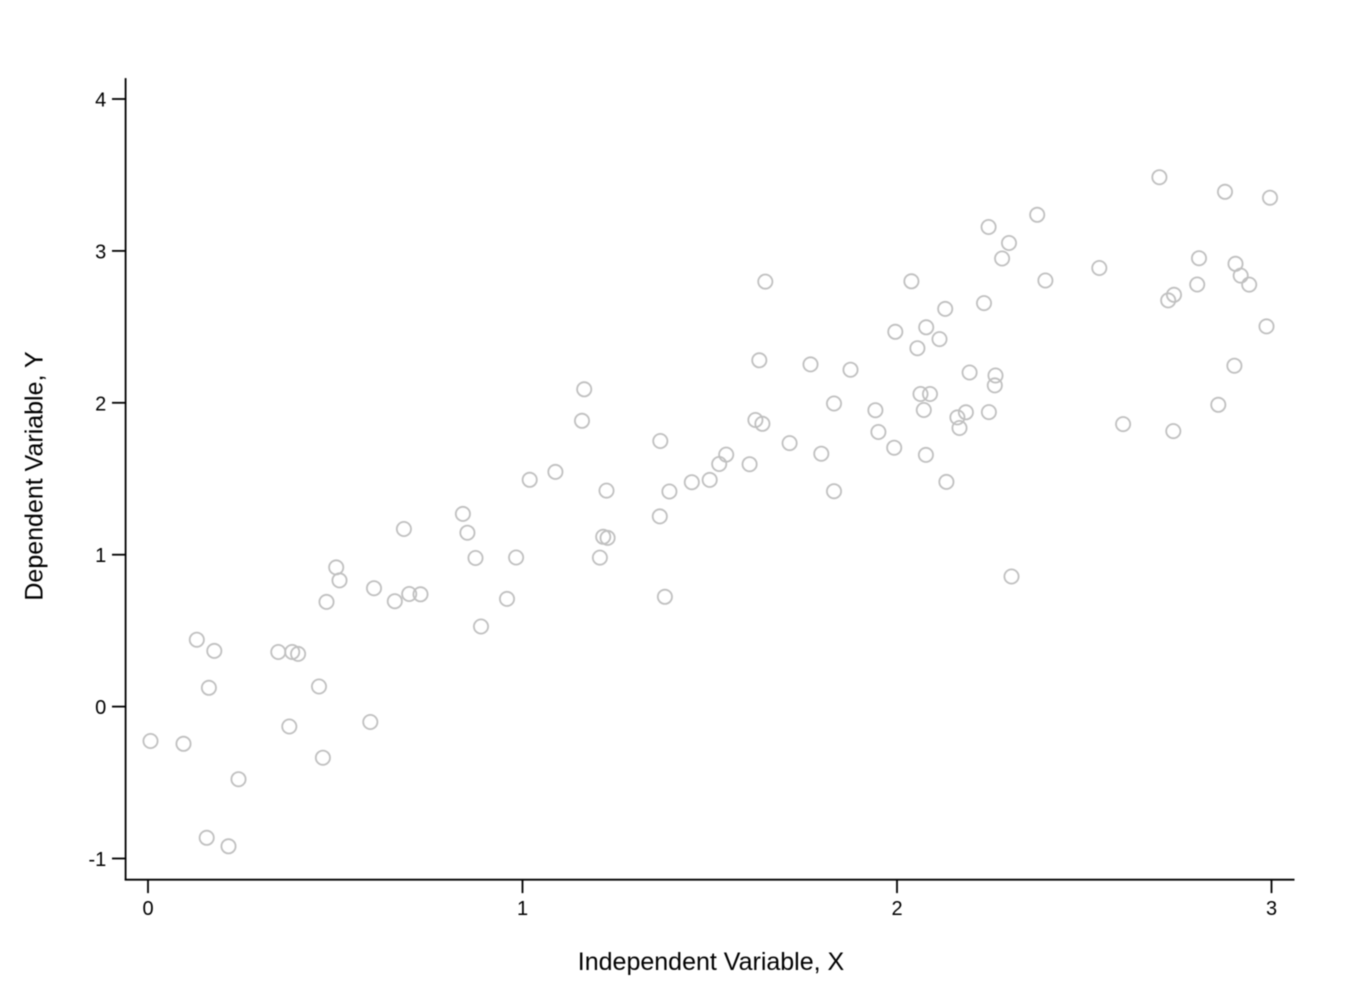 This screenshot has width=1362, height=992. What do you see at coordinates (711, 962) in the screenshot?
I see `svg-text: Independent Variable, X` at bounding box center [711, 962].